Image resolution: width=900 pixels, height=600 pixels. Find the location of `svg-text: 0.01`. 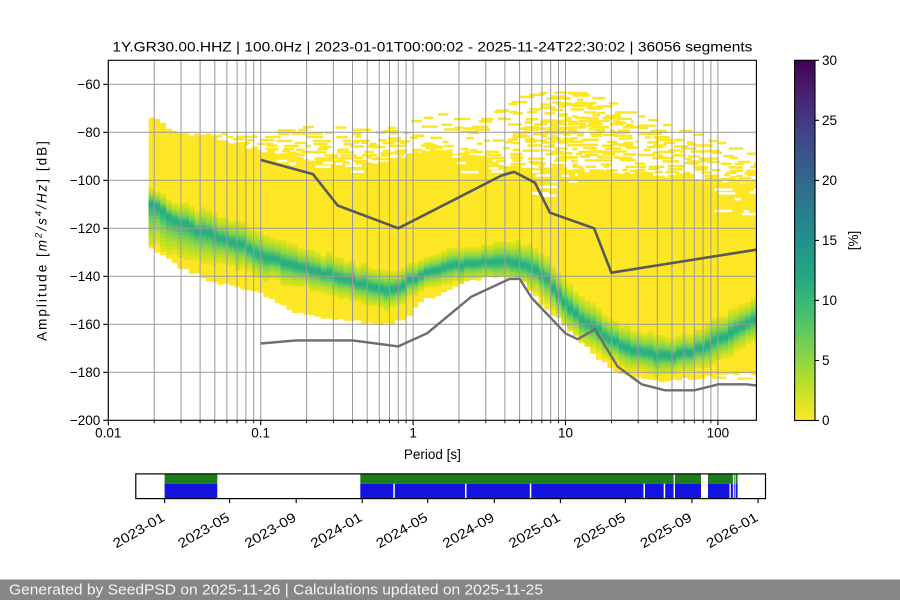

svg-text: 0.01 is located at coordinates (108, 433).